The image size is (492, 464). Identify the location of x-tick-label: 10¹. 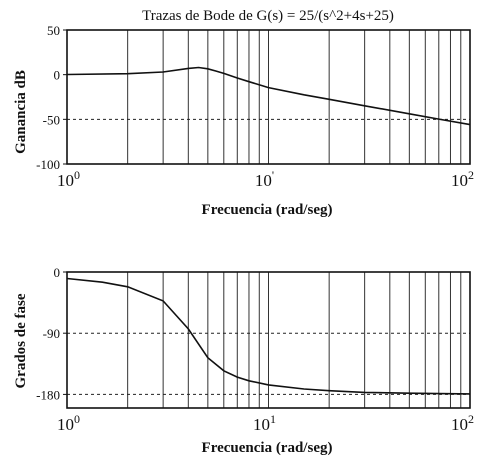
(264, 423).